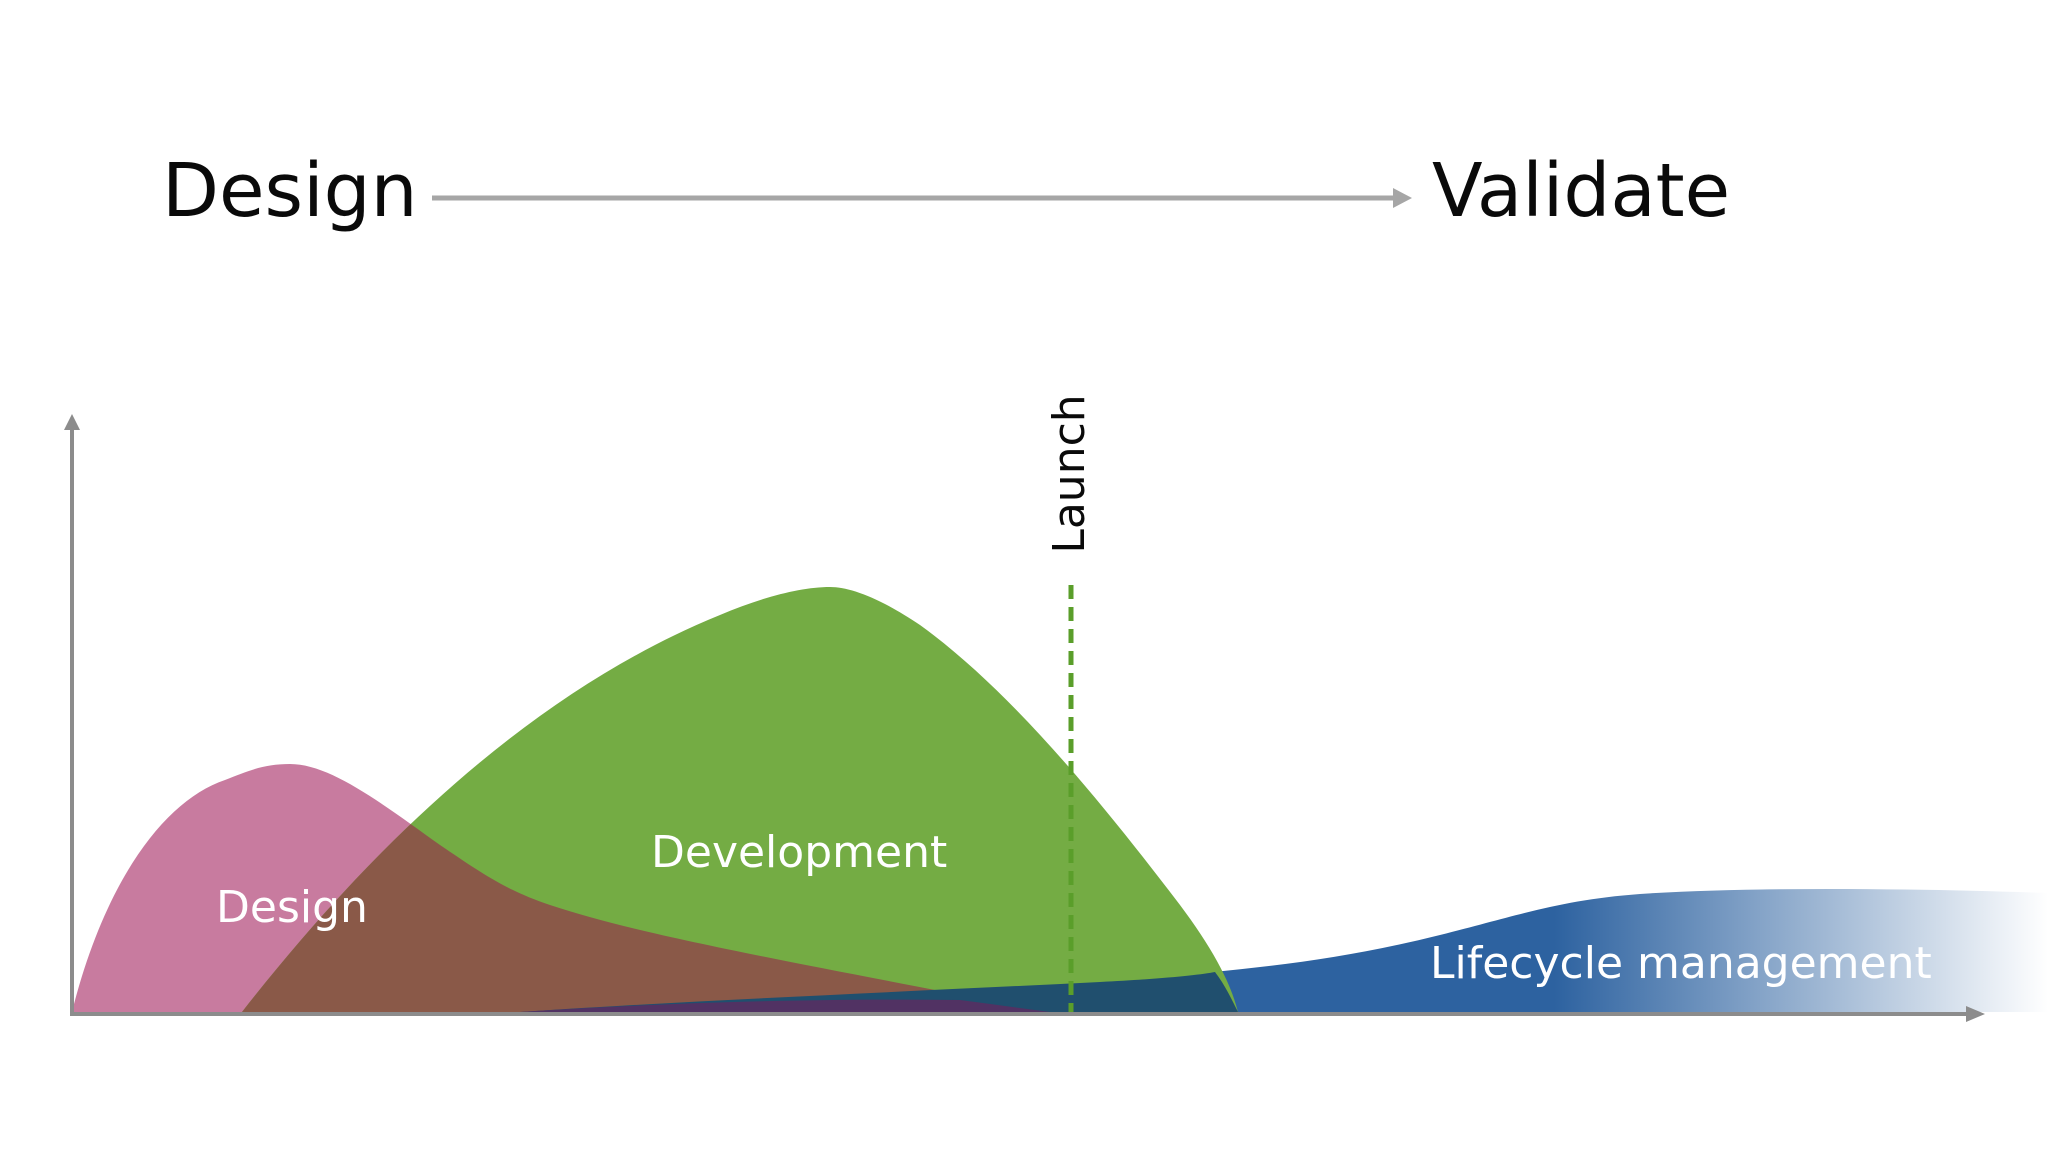 Image resolution: width=2048 pixels, height=1152 pixels. What do you see at coordinates (72, 422) in the screenshot?
I see `y-axis-arrowhead-icon` at bounding box center [72, 422].